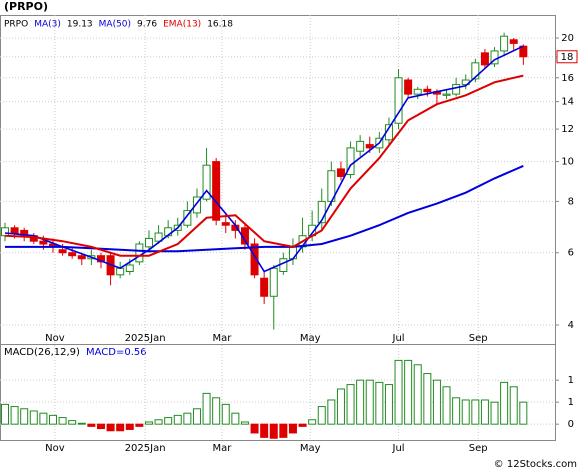 This screenshot has height=471, width=580. What do you see at coordinates (571, 402) in the screenshot?
I see `y-tick-label: 1` at bounding box center [571, 402].